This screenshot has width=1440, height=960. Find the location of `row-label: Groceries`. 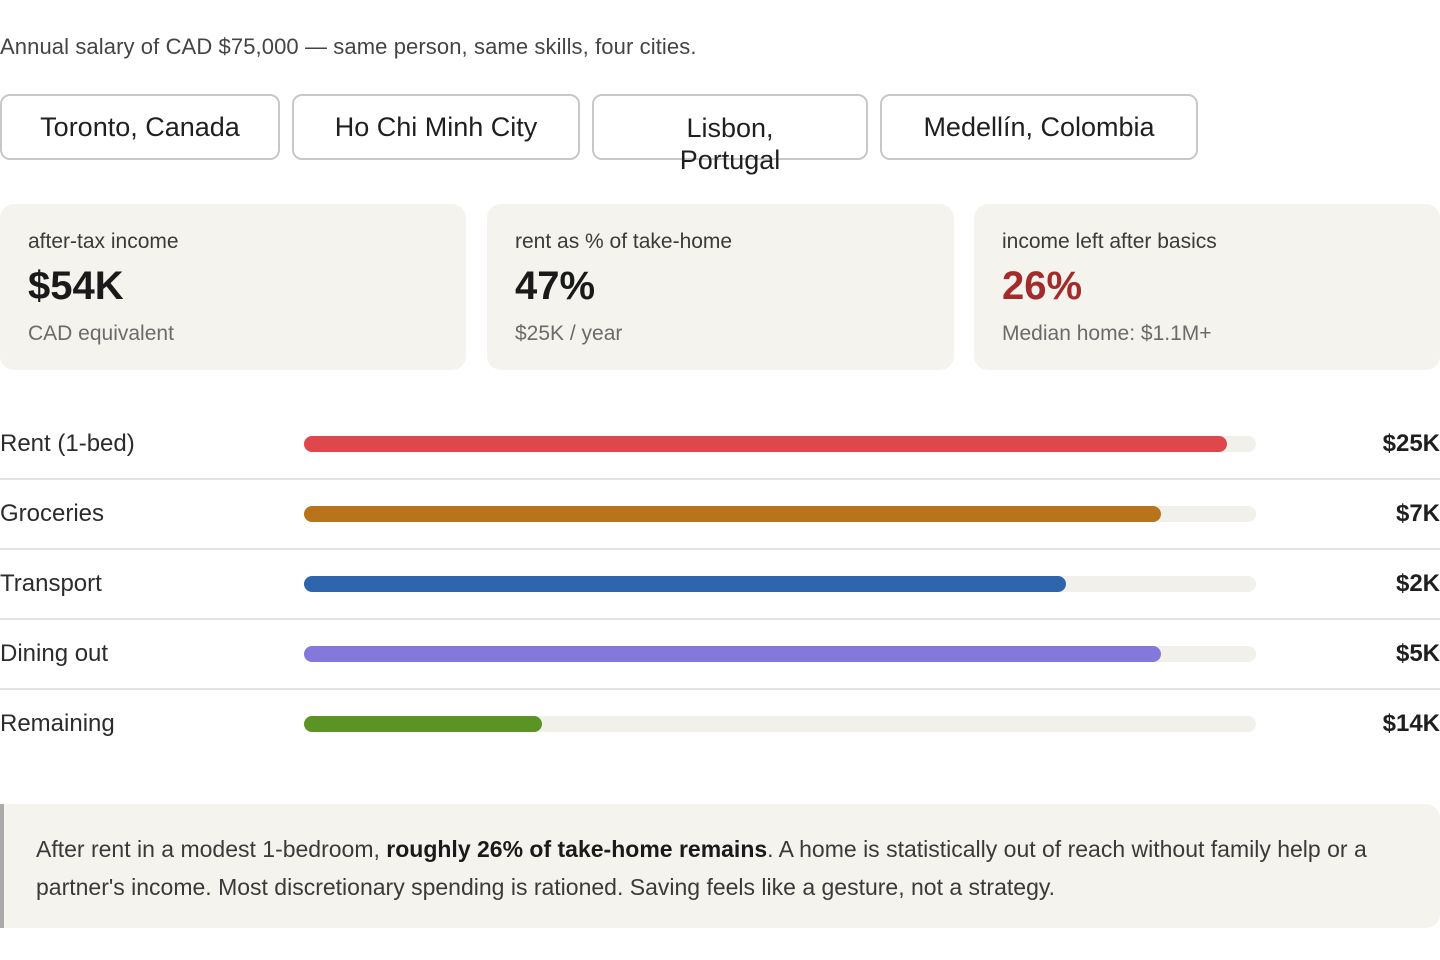

row-label: Groceries is located at coordinates (52, 513).